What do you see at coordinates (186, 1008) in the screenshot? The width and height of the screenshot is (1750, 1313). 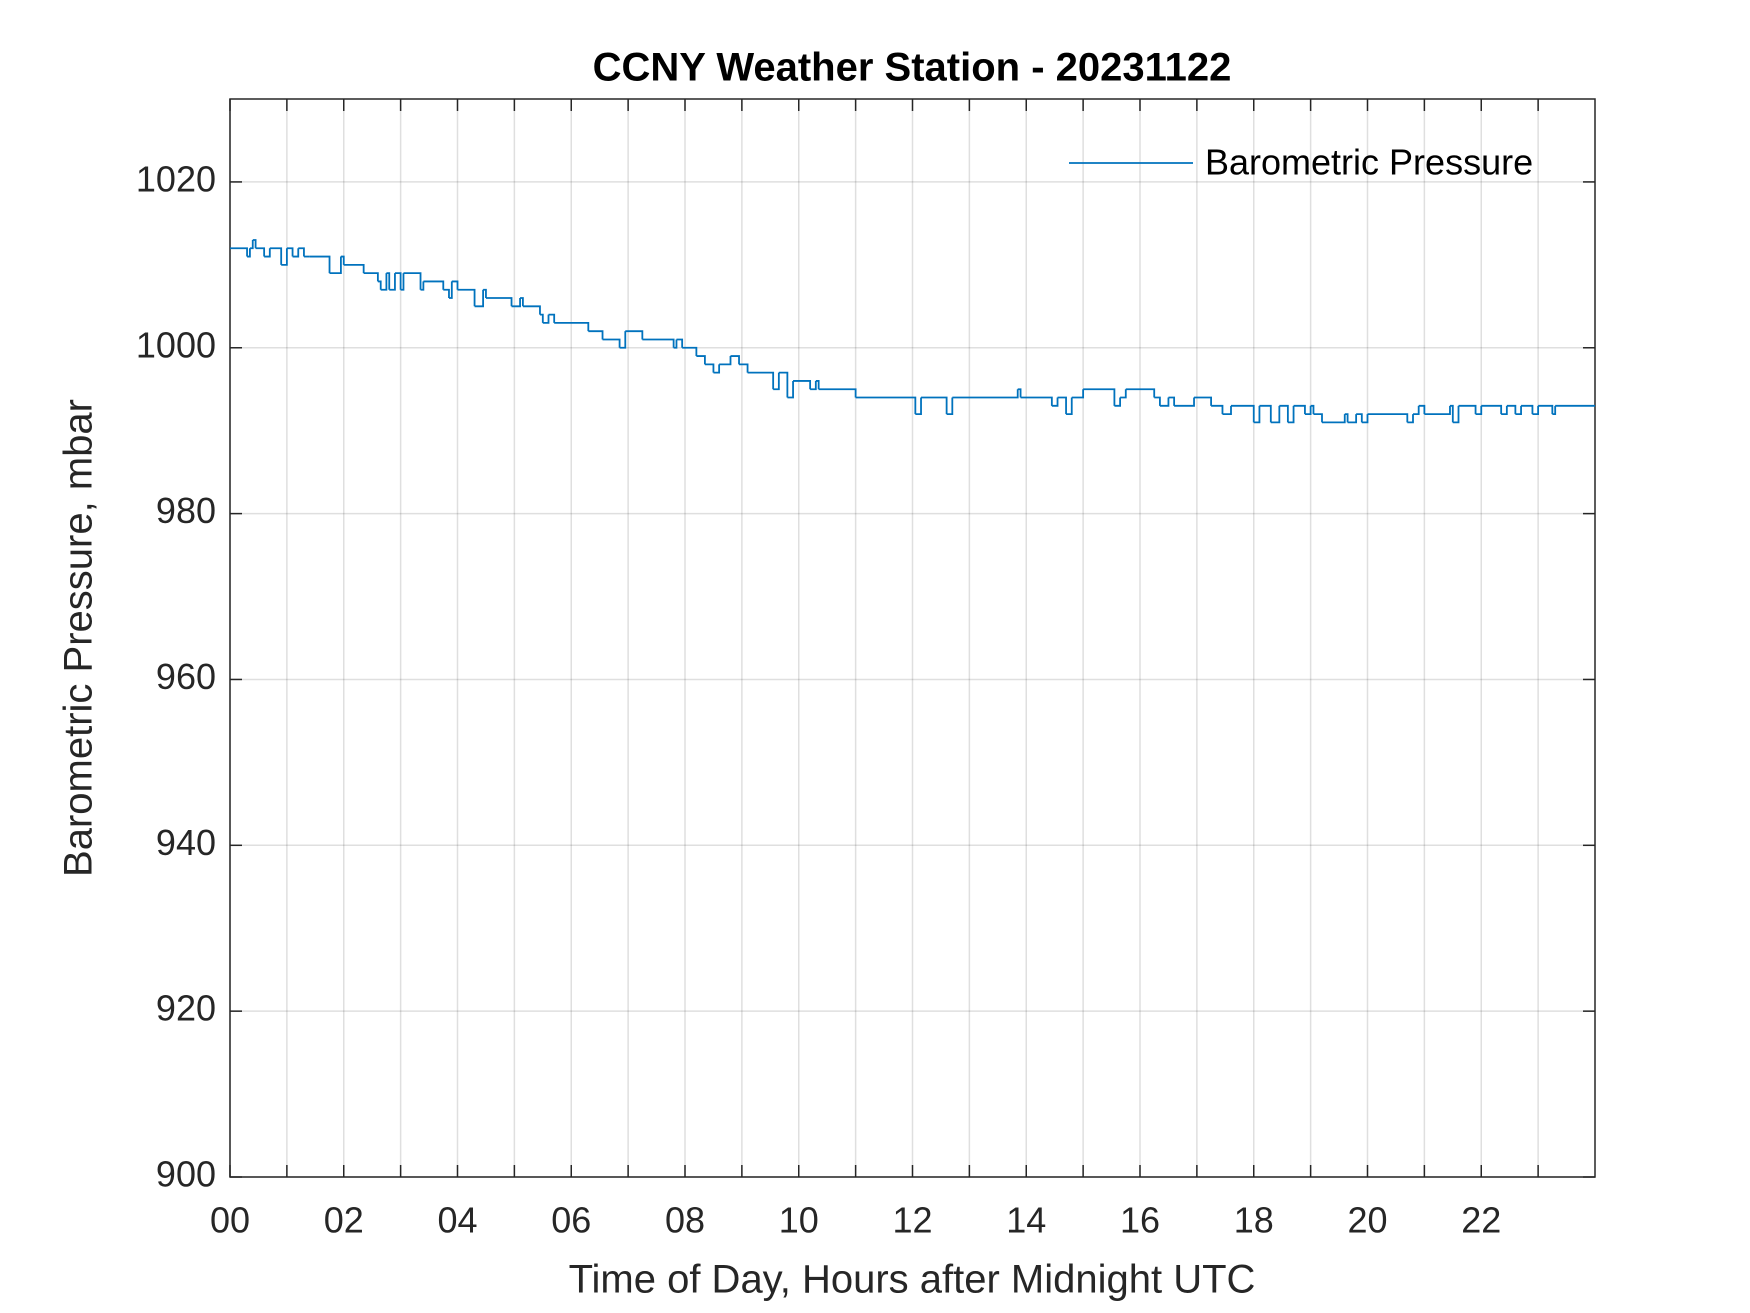 I see `y-tick-label: 920` at bounding box center [186, 1008].